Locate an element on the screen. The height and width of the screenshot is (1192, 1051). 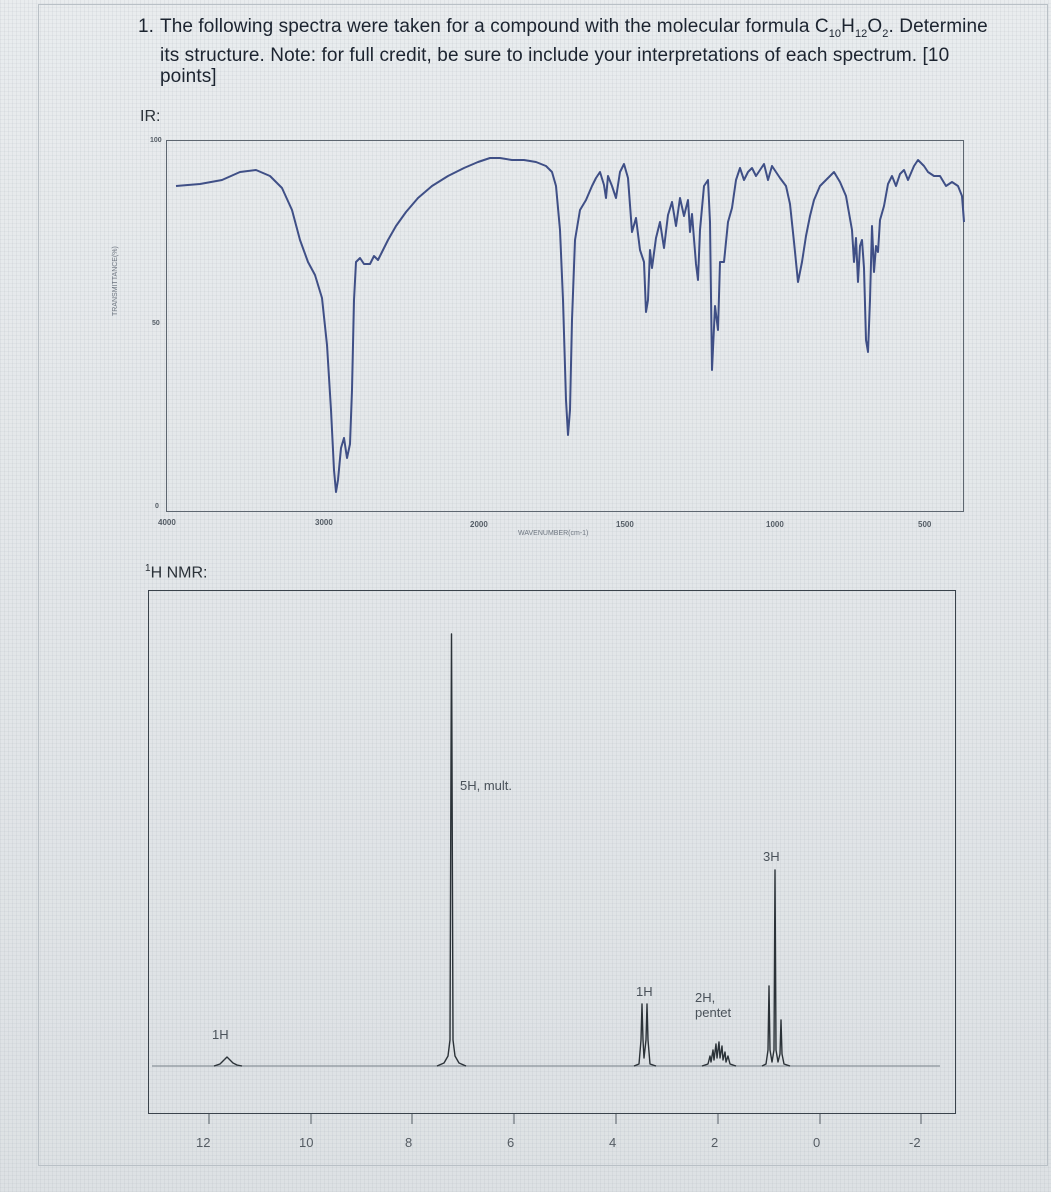
nmr-xtick-4: 4 is located at coordinates (613, 1142).